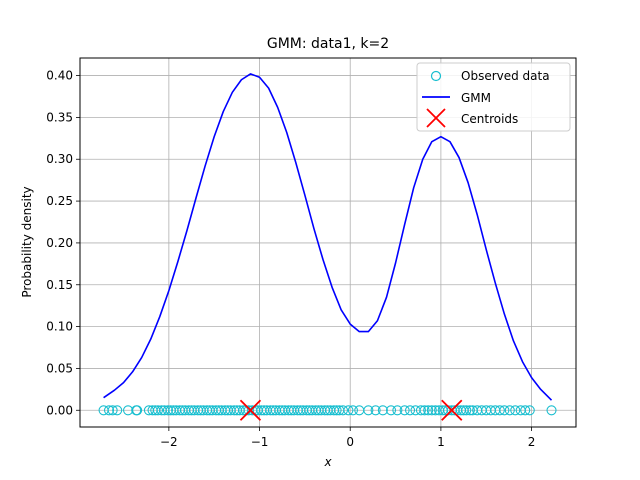 The image size is (640, 480). I want to click on y-tick-label: 0.40, so click(59, 76).